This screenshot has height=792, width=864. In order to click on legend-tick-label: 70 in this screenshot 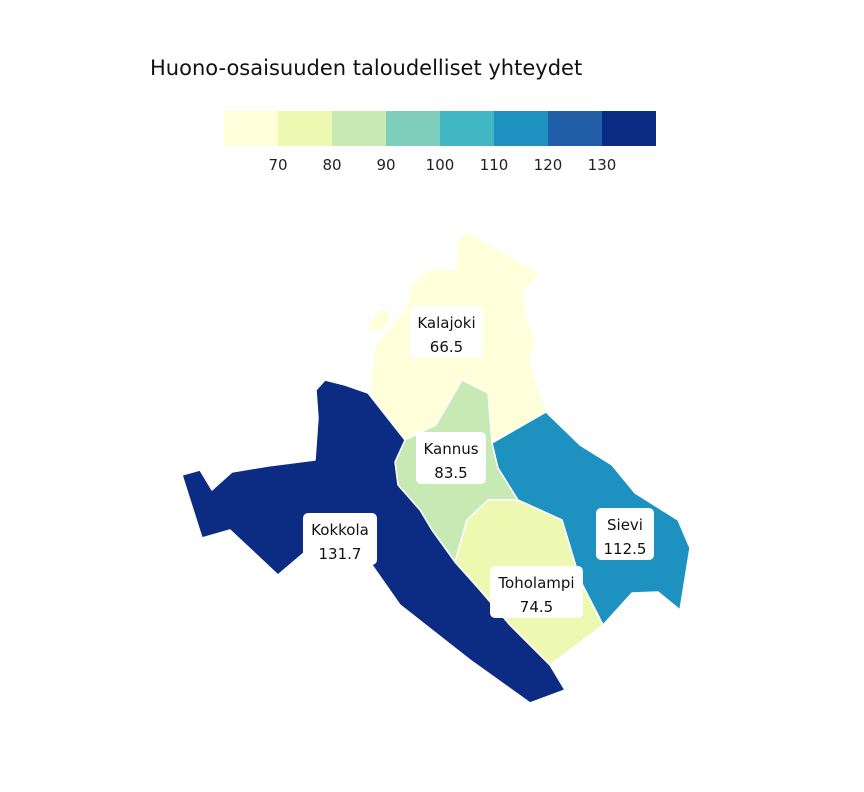, I will do `click(277, 165)`.